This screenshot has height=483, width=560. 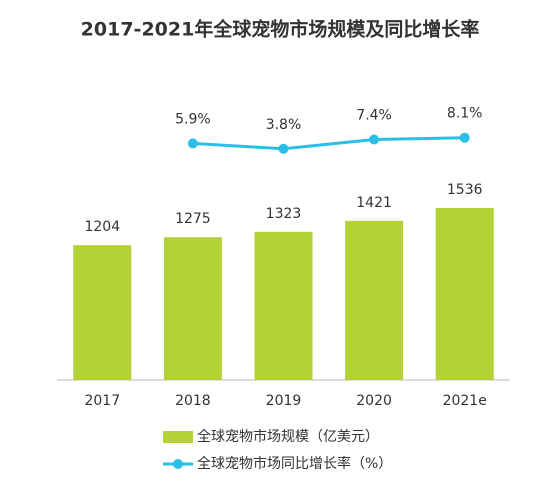 What do you see at coordinates (102, 401) in the screenshot?
I see `x-tick-label: 2017` at bounding box center [102, 401].